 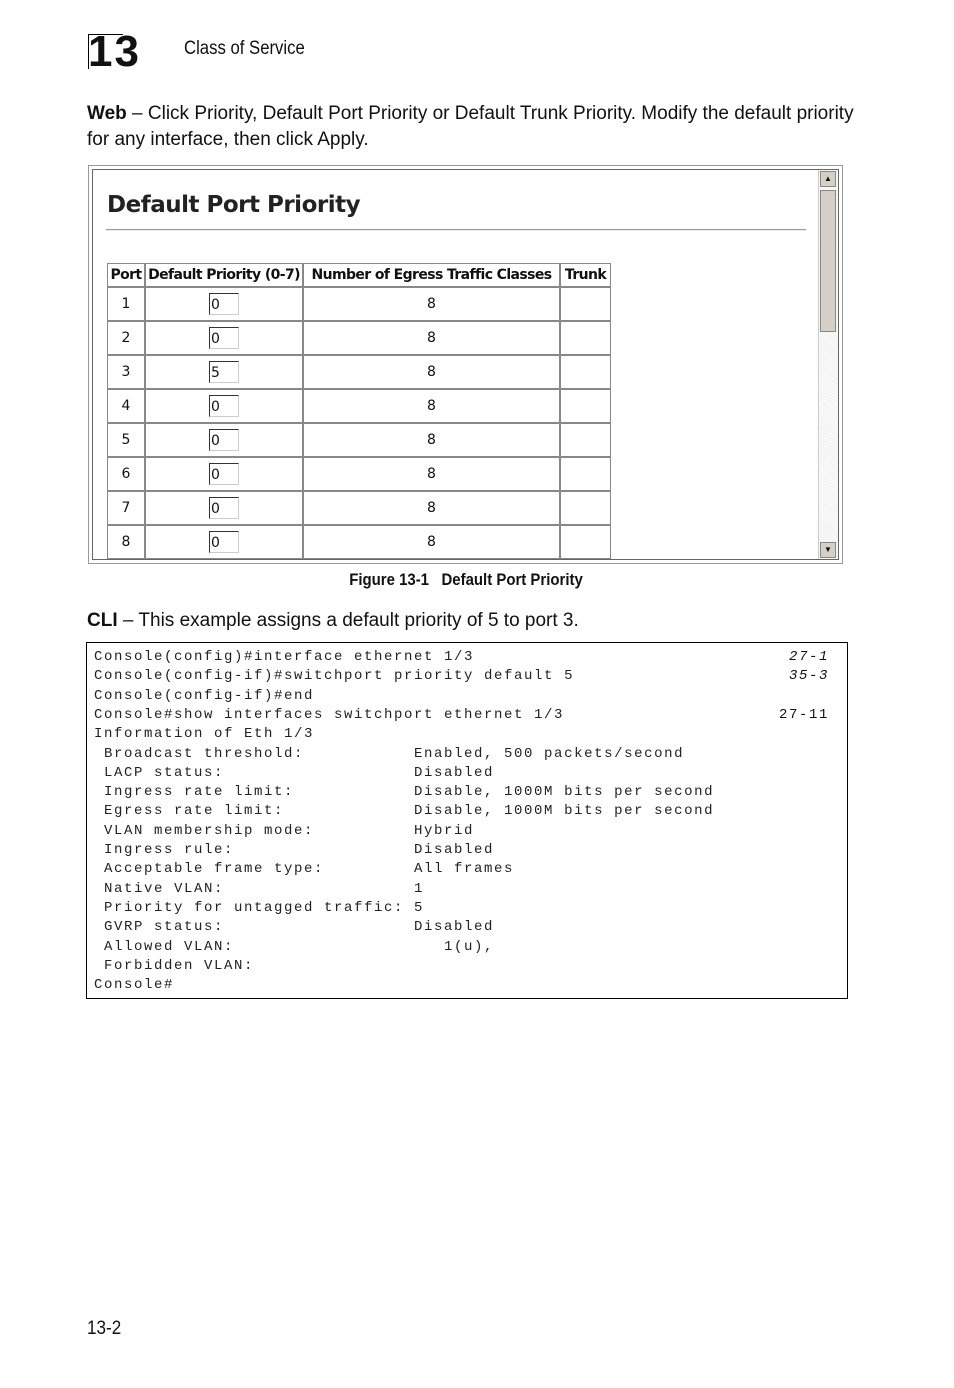 I want to click on table-row: 1 0 8, so click(x=359, y=304).